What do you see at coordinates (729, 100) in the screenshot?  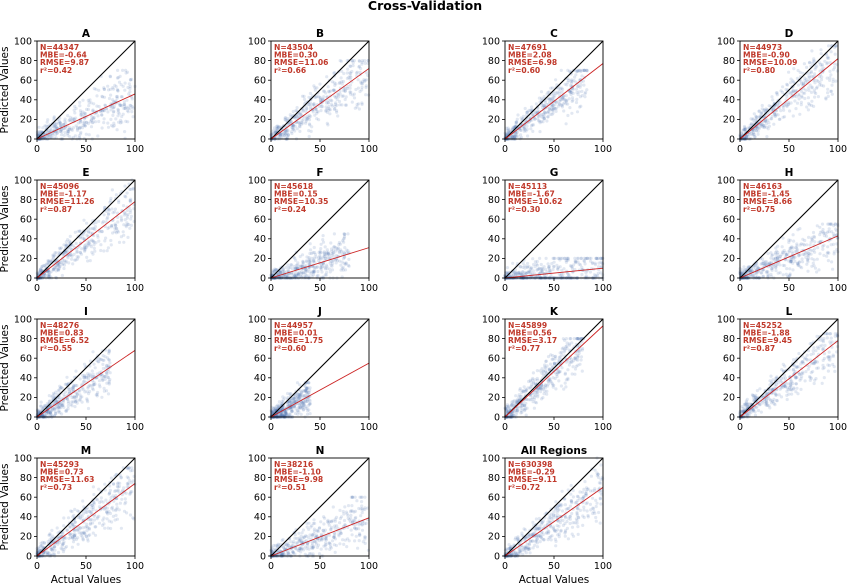 I see `y-tick-label: 40` at bounding box center [729, 100].